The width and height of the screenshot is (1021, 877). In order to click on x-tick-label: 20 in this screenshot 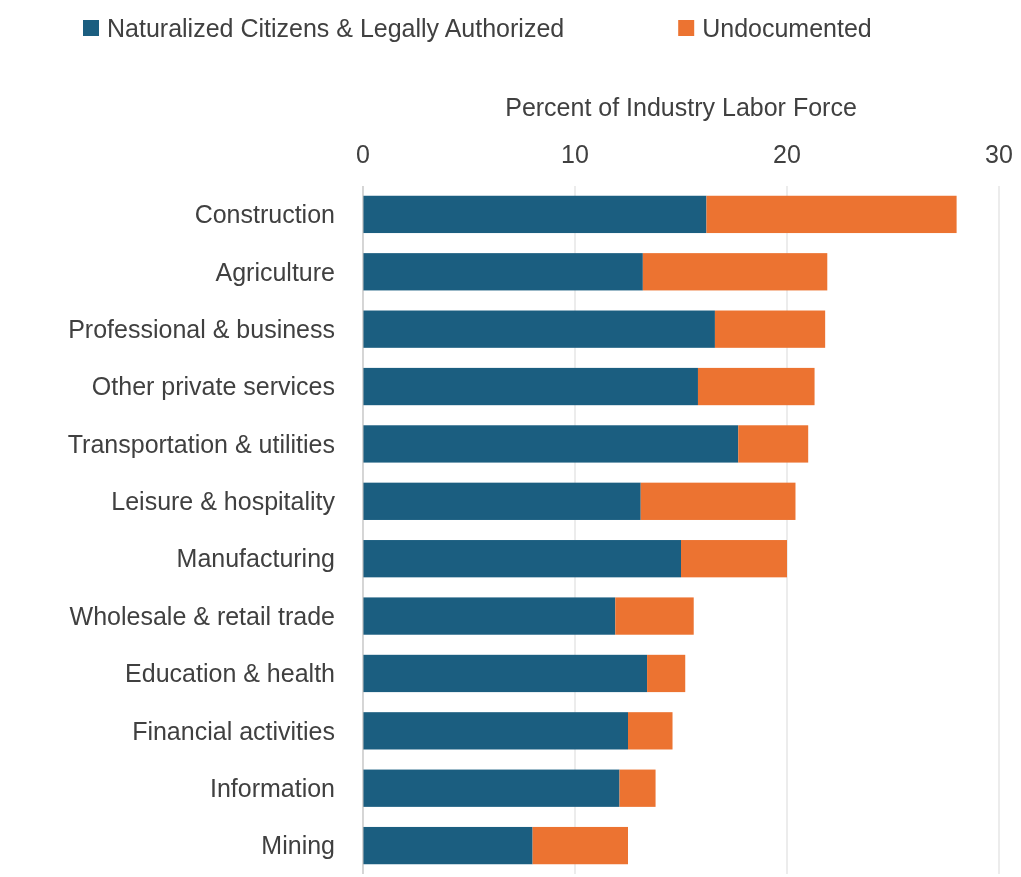, I will do `click(787, 154)`.